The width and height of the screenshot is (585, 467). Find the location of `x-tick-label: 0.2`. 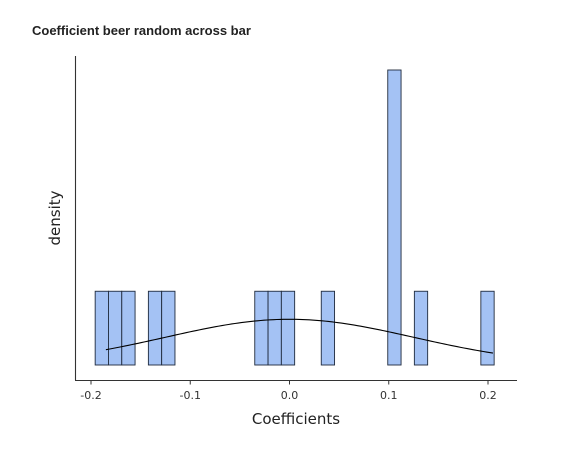

x-tick-label: 0.2 is located at coordinates (488, 395).